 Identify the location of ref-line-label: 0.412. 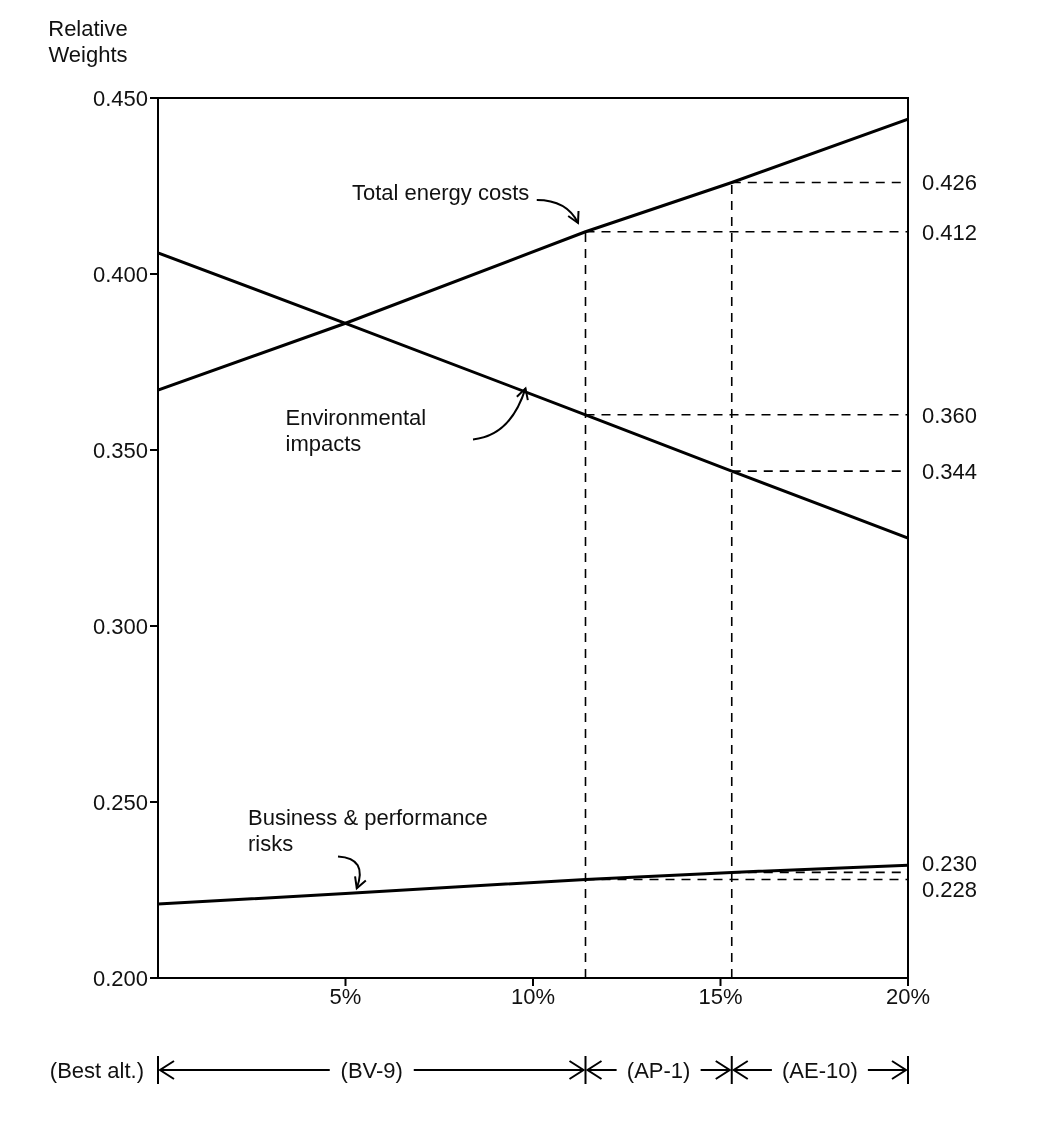
(950, 232).